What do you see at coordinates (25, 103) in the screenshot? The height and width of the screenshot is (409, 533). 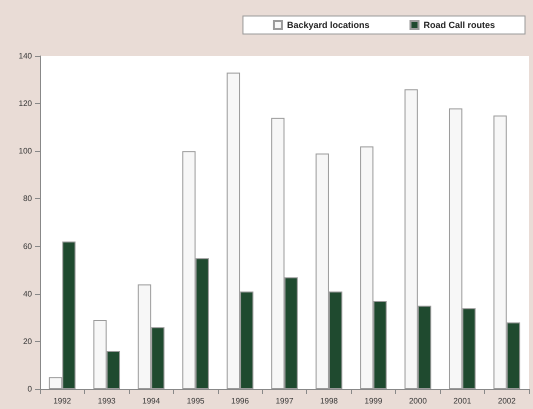 I see `y-tick-label: 120` at bounding box center [25, 103].